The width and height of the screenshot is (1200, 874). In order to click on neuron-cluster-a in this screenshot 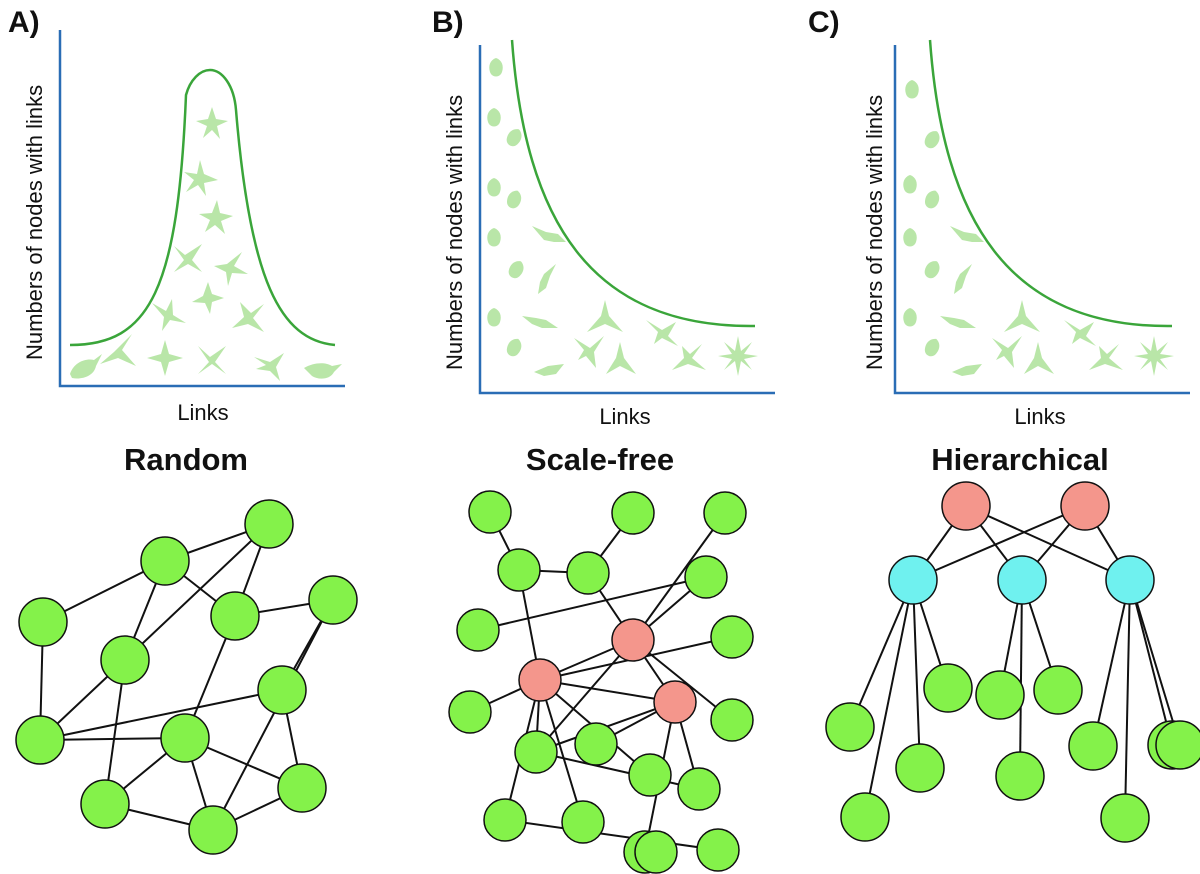, I will do `click(206, 244)`.